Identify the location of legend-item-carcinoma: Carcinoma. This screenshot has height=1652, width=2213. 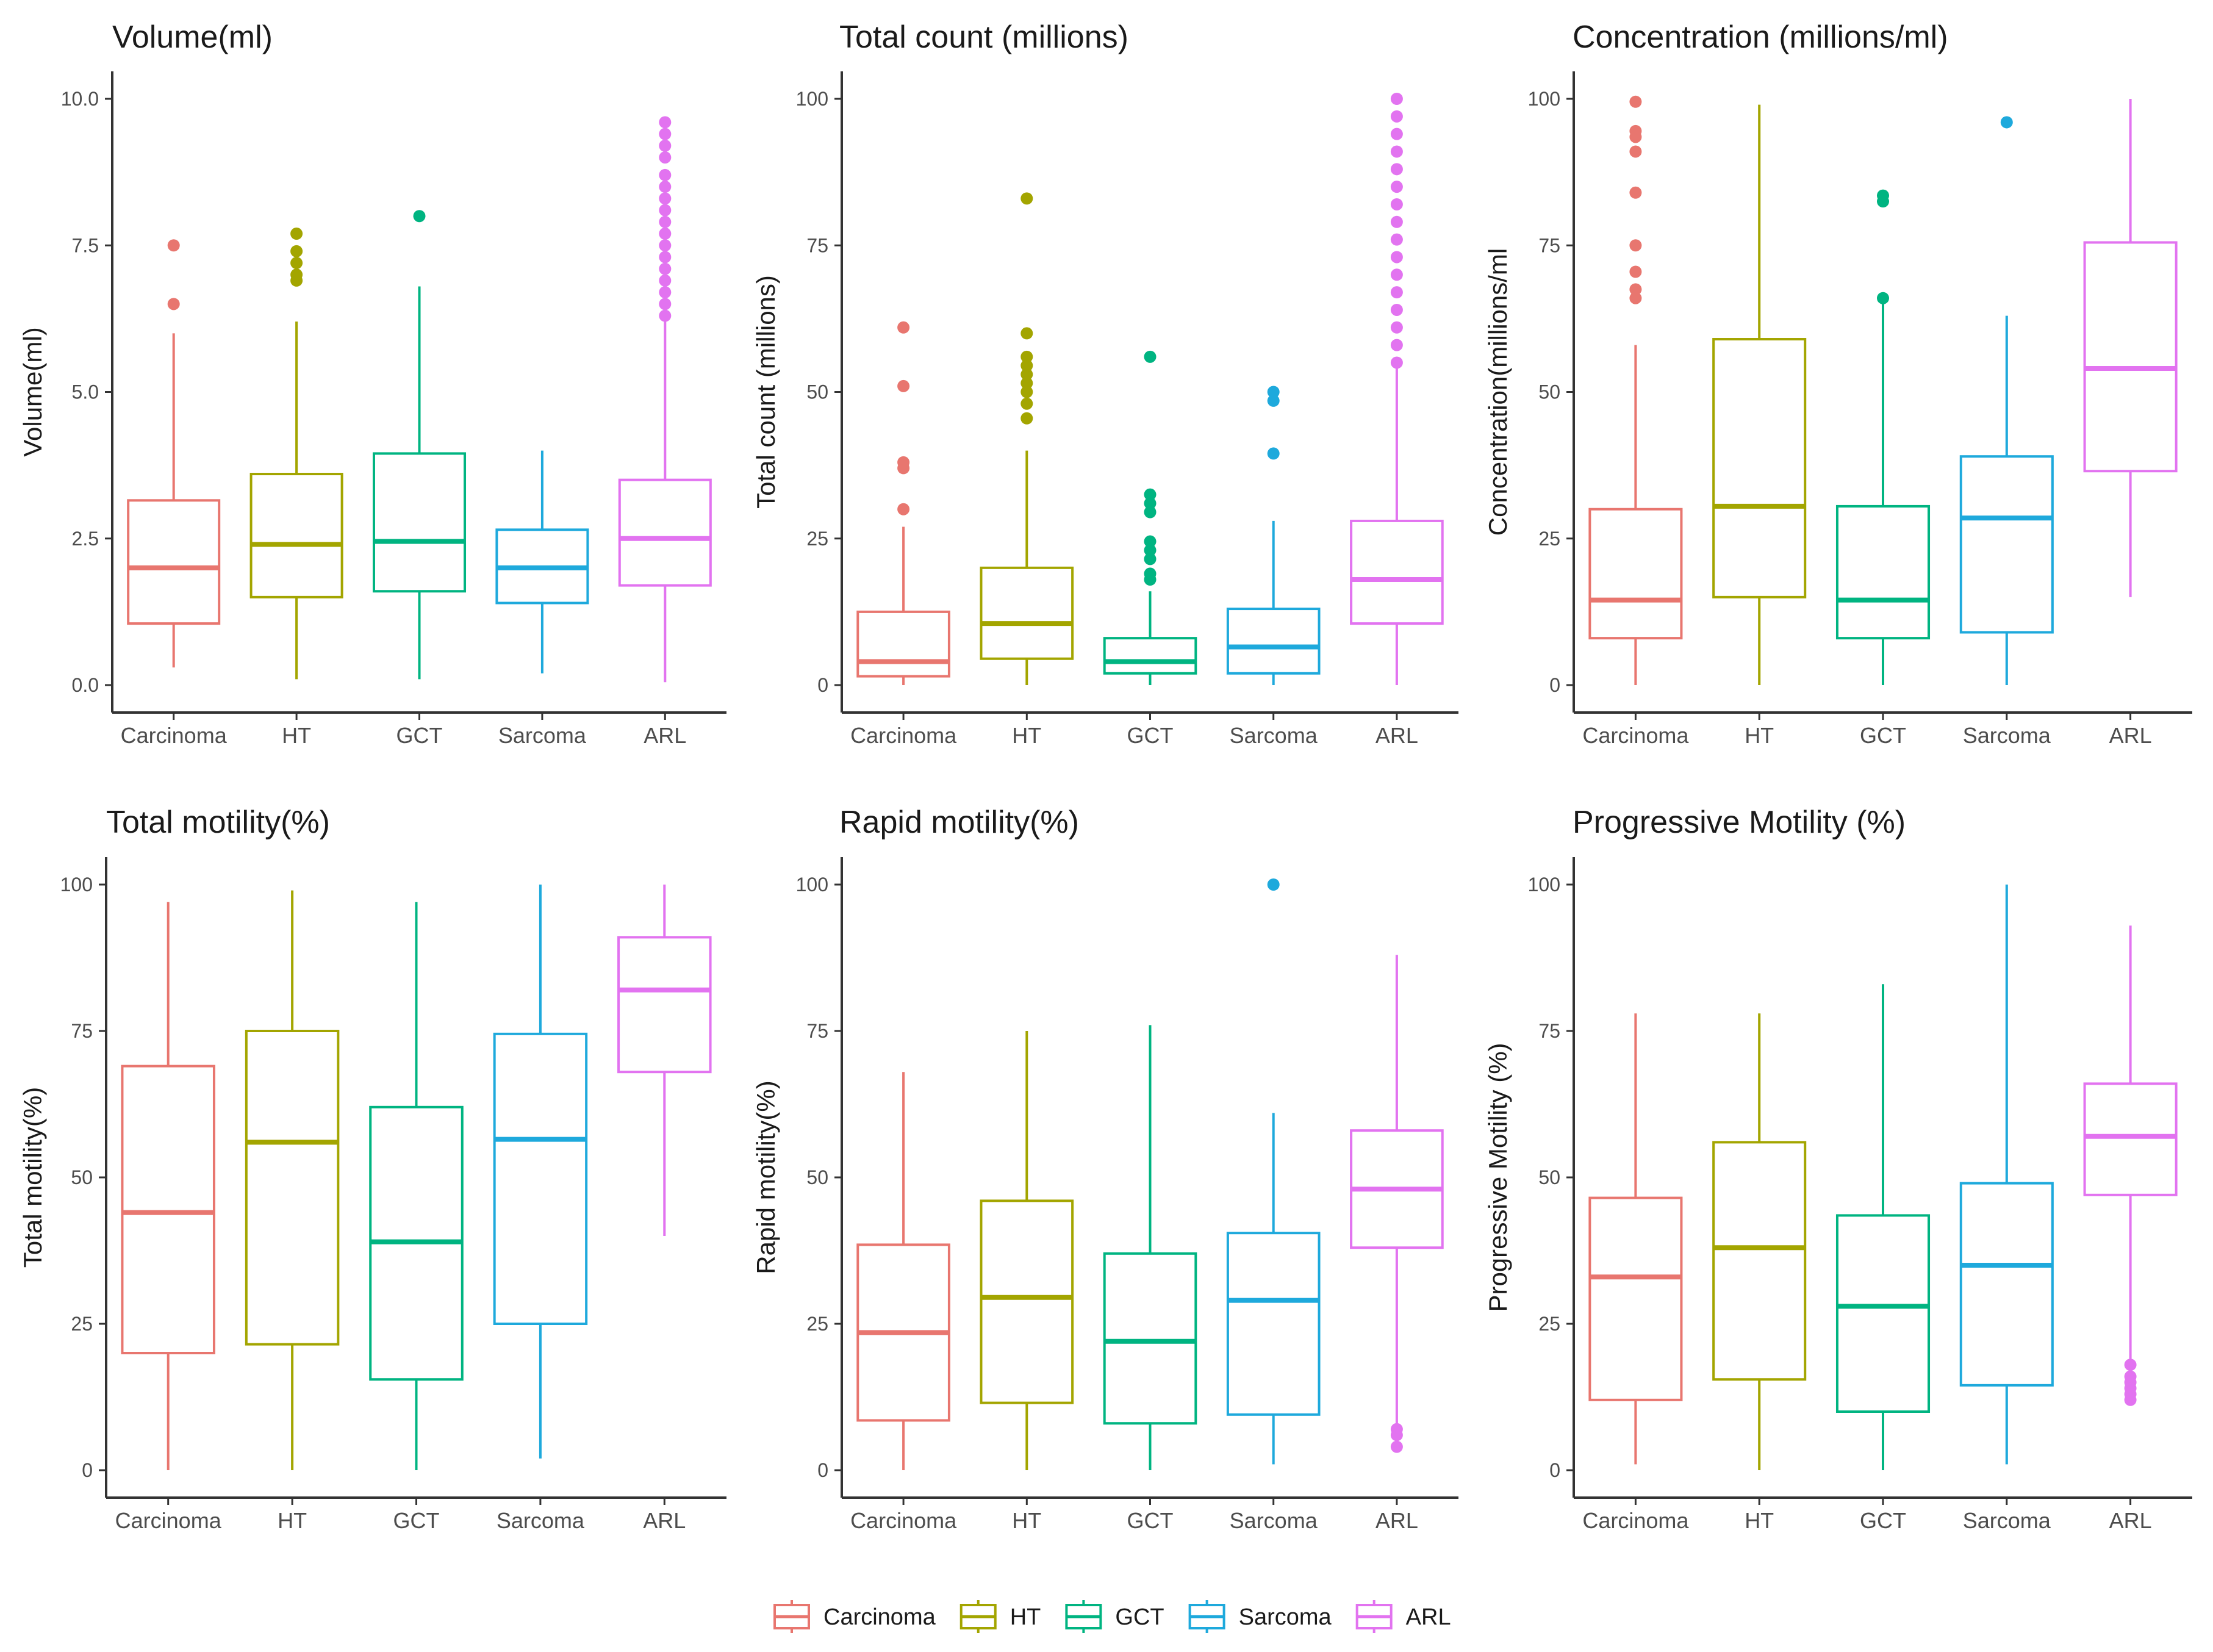
(854, 1616).